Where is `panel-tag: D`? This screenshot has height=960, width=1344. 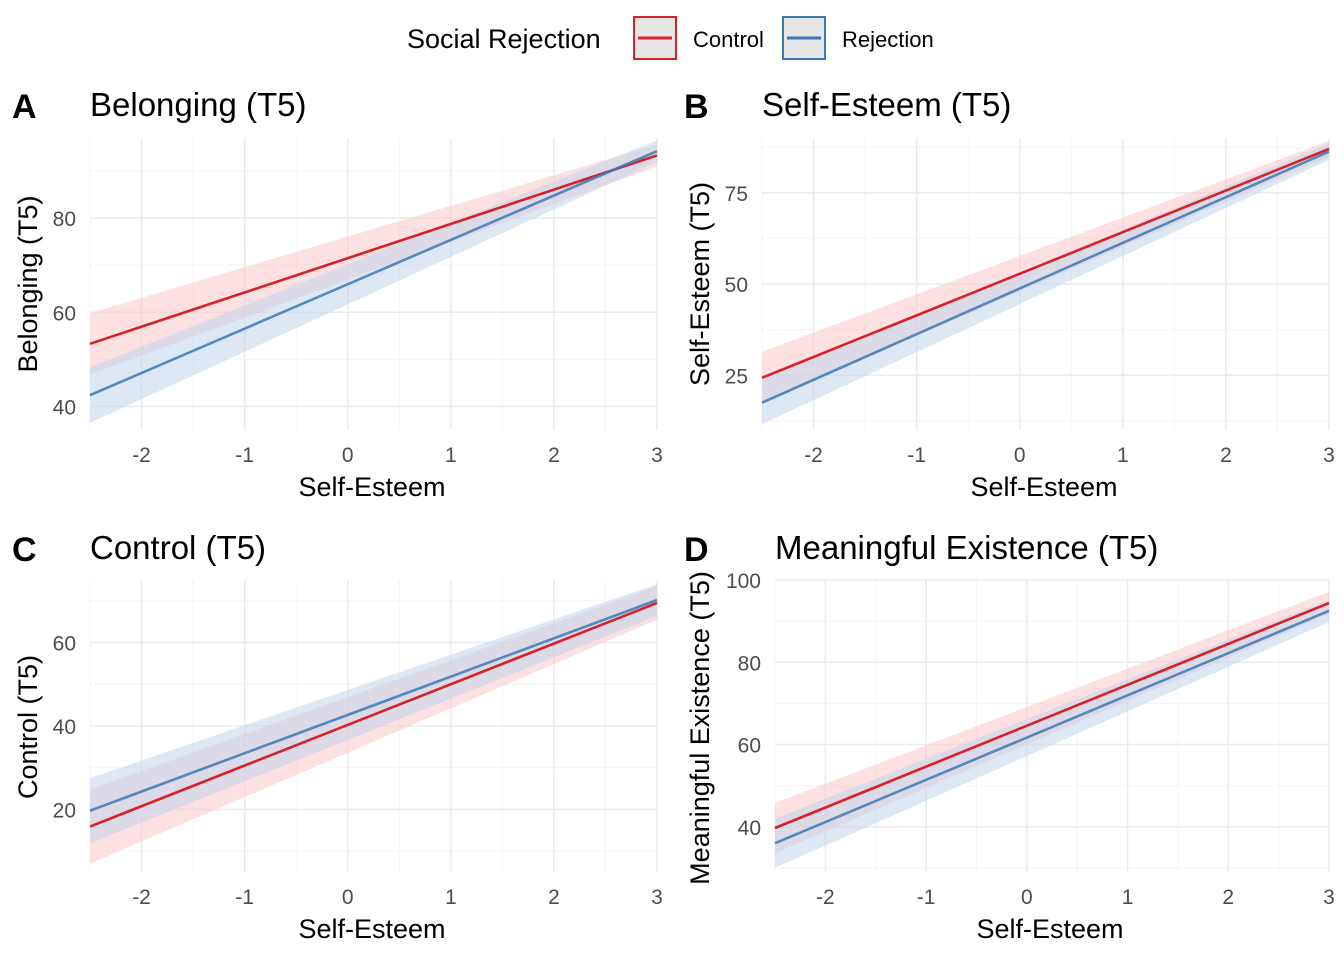
panel-tag: D is located at coordinates (696, 550).